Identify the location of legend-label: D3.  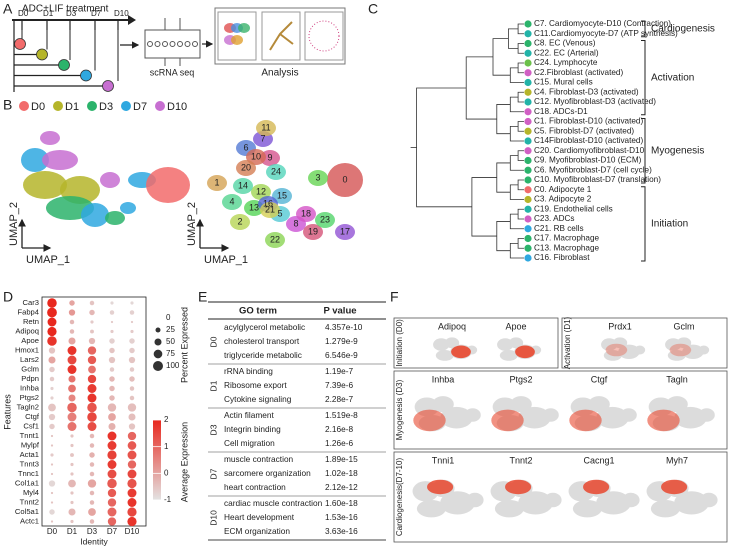
(106, 107).